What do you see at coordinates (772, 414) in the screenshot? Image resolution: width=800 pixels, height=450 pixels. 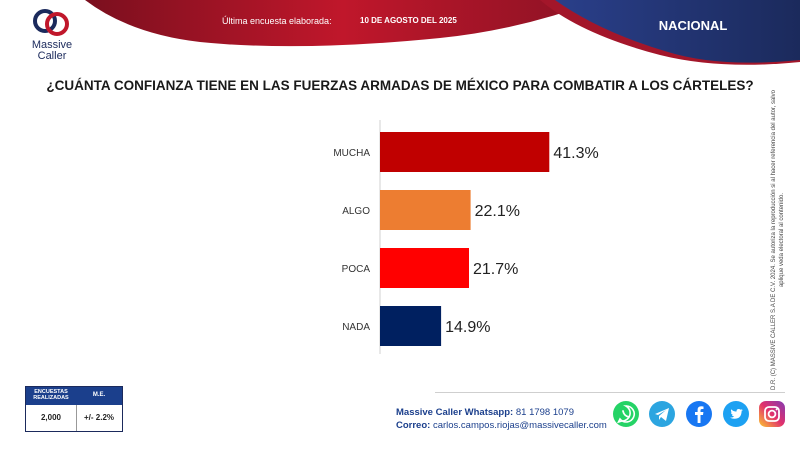 I see `instagram-icon` at bounding box center [772, 414].